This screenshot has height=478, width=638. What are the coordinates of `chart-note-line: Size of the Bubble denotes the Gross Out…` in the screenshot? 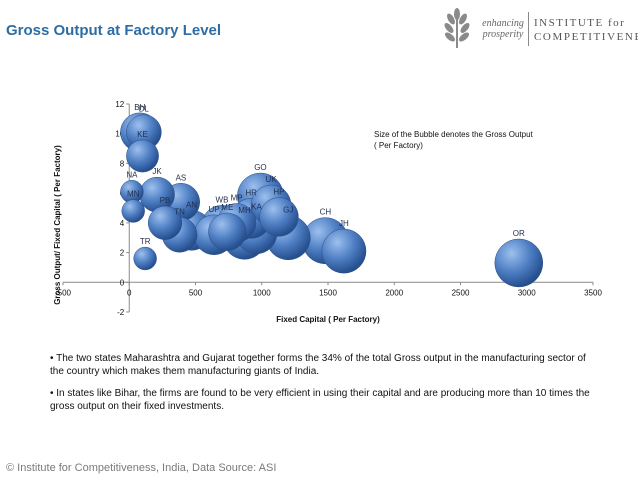 It's located at (454, 134).